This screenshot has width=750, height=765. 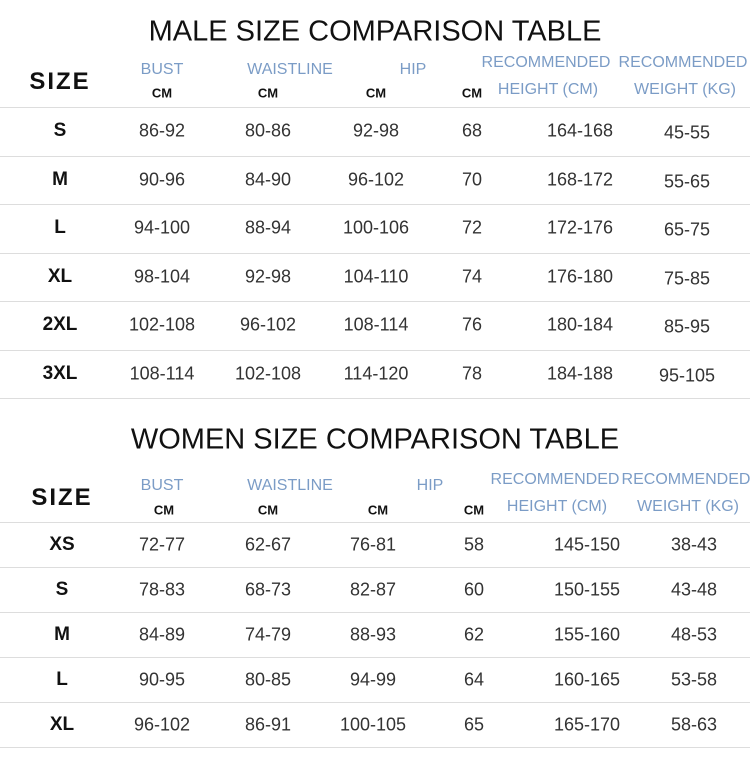 I want to click on value-cell: 145-150, so click(x=587, y=544).